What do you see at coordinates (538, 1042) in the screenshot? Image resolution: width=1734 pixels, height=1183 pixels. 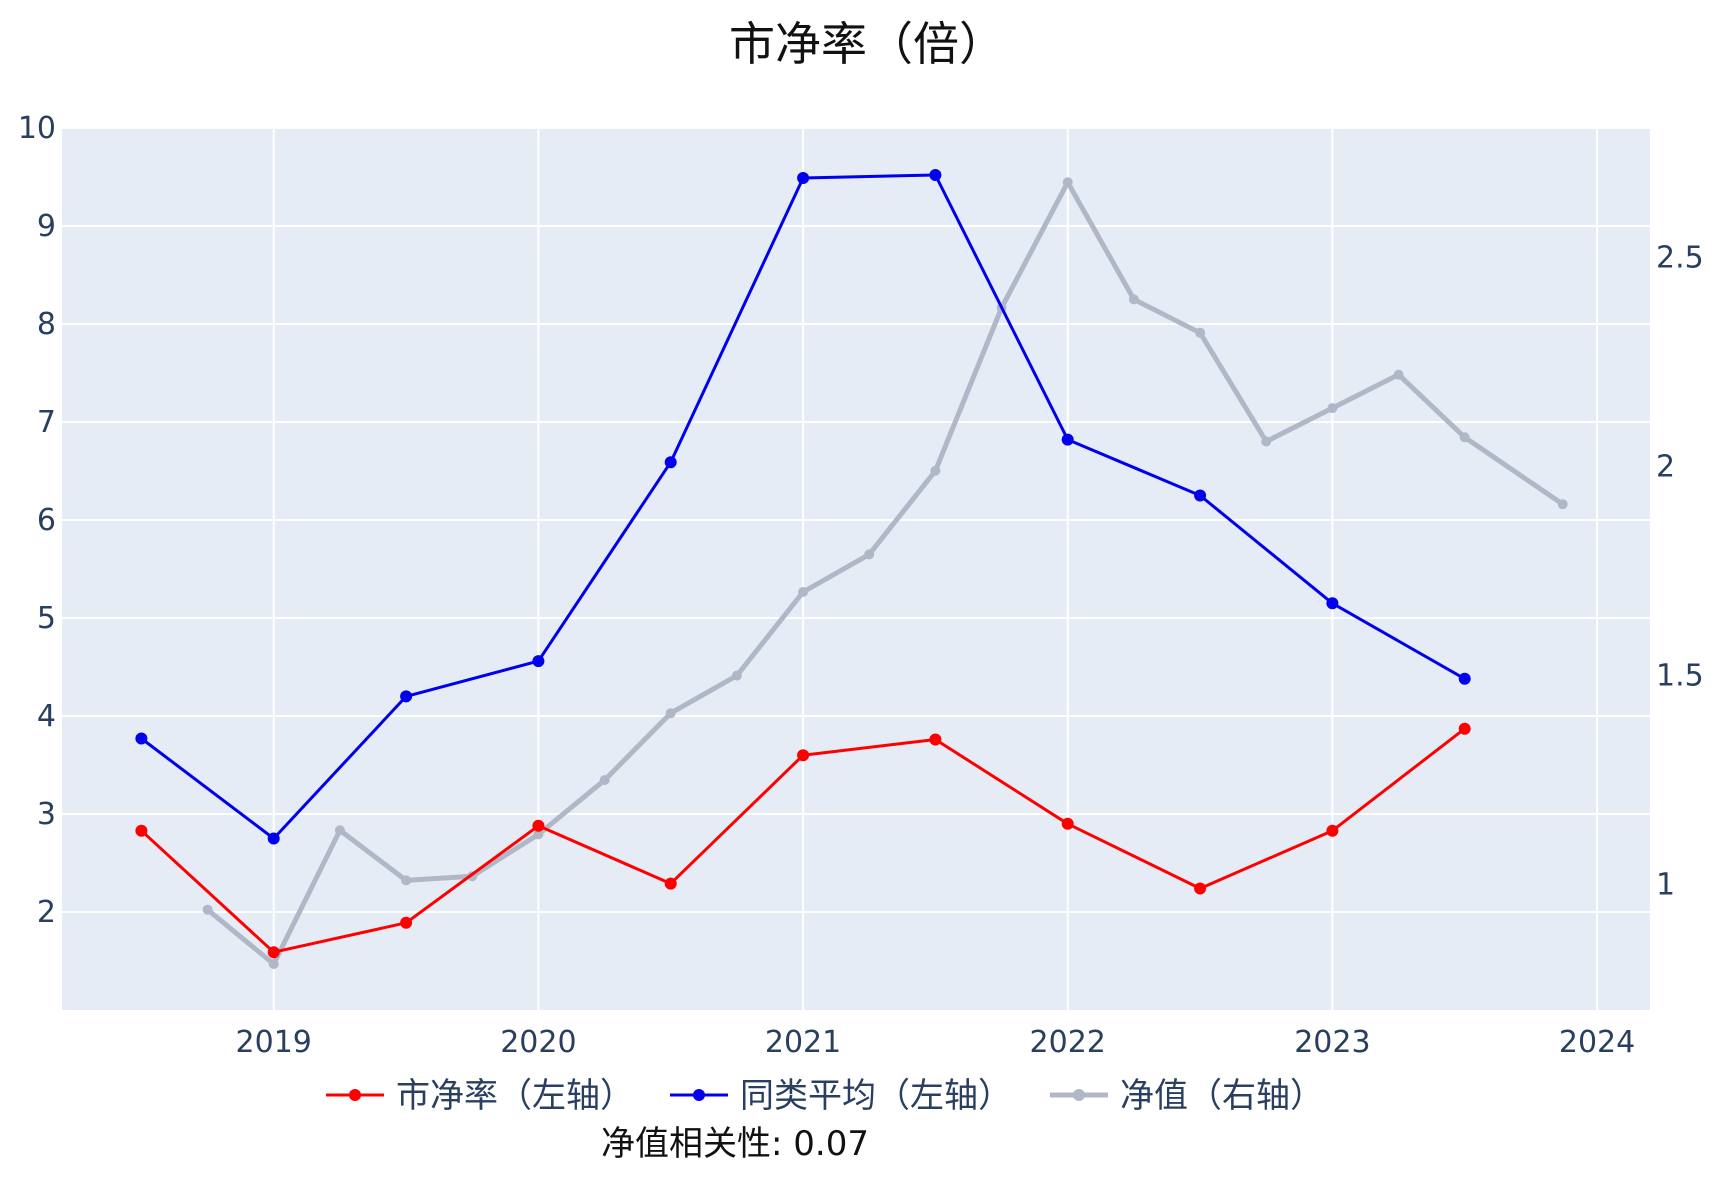 I see `x-tick-label: 2020` at bounding box center [538, 1042].